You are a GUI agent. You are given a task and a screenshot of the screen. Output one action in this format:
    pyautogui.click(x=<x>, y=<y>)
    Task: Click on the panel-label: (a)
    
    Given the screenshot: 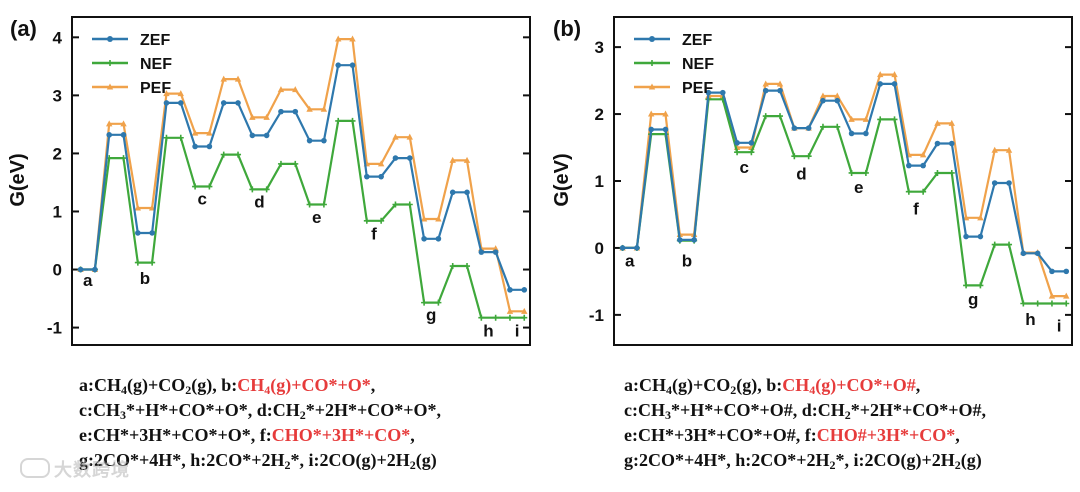 What is the action you would take?
    pyautogui.click(x=23, y=28)
    